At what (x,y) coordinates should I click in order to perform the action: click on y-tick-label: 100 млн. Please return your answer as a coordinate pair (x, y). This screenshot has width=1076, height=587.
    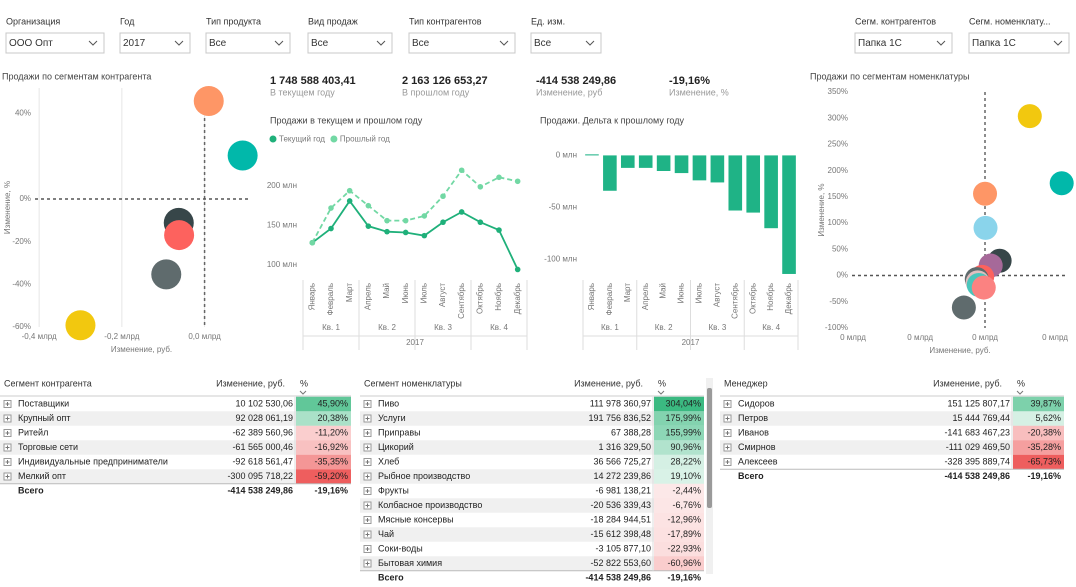
    Looking at the image, I should click on (282, 264).